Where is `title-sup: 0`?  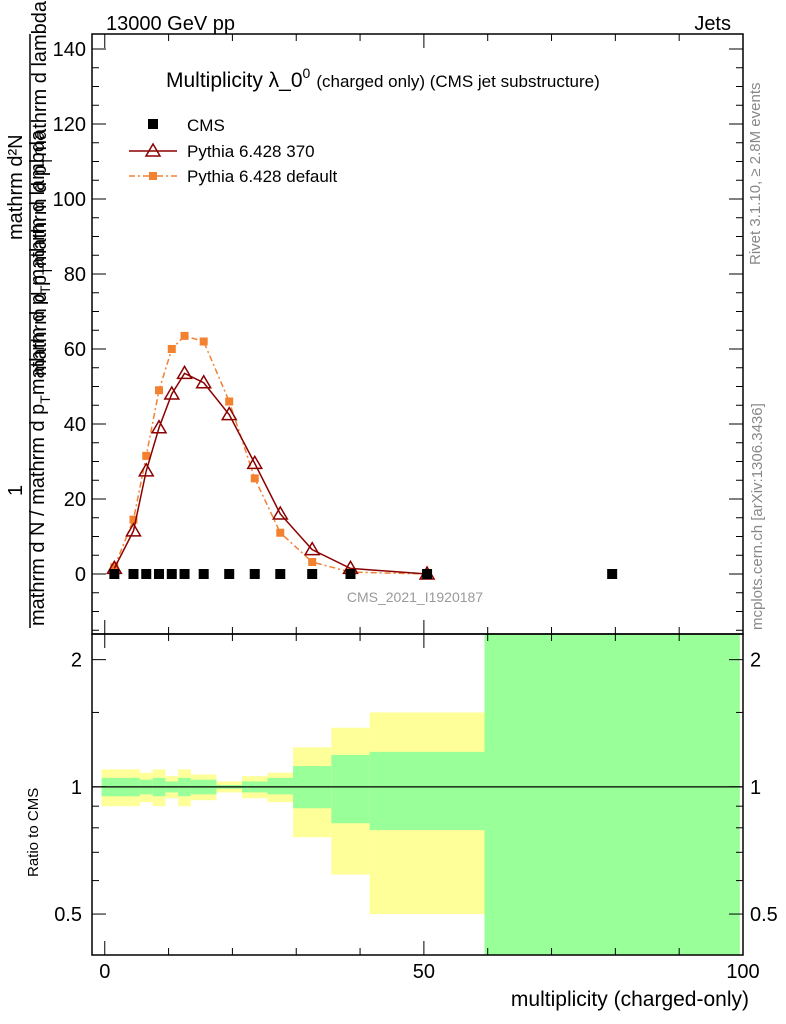 title-sup: 0 is located at coordinates (307, 73).